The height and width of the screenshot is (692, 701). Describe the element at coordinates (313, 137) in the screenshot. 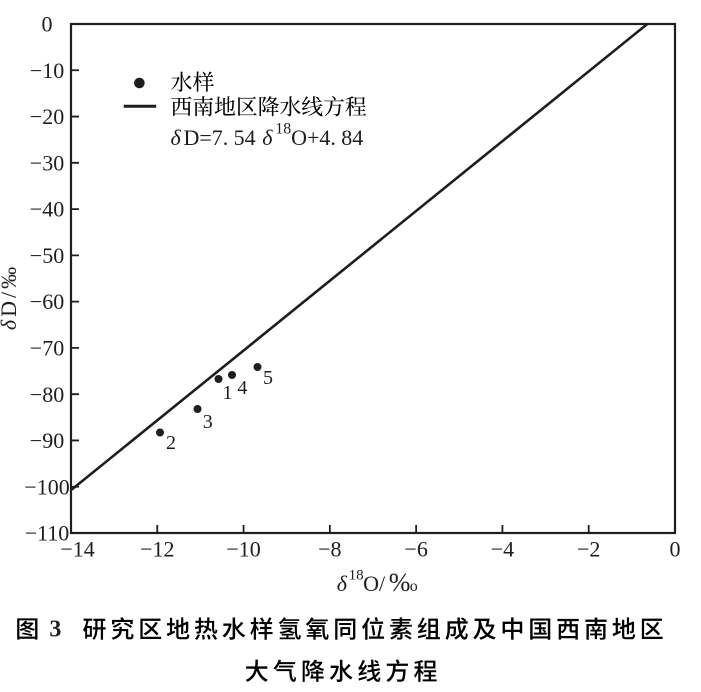

I see `svg-text: O+4.` at that location.